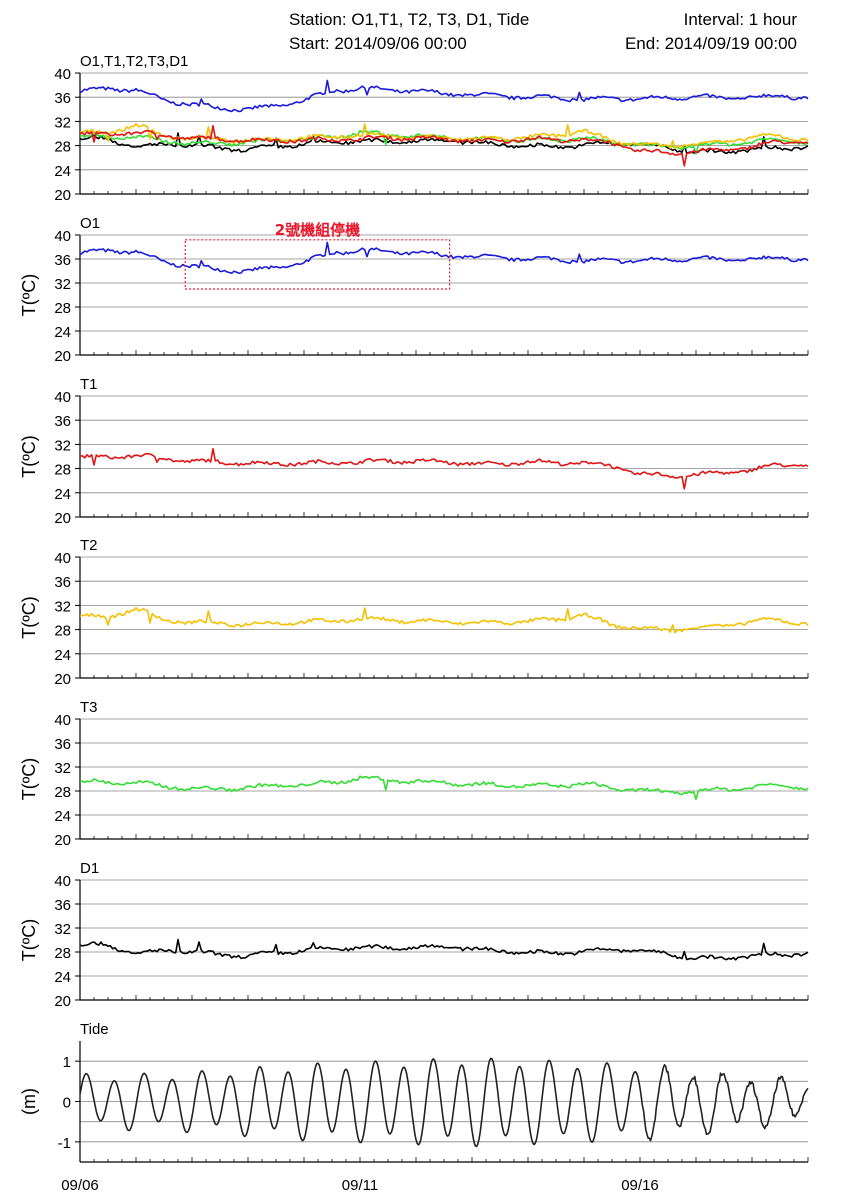 Image resolution: width=848 pixels, height=1200 pixels. What do you see at coordinates (89, 384) in the screenshot?
I see `panel-title: T1` at bounding box center [89, 384].